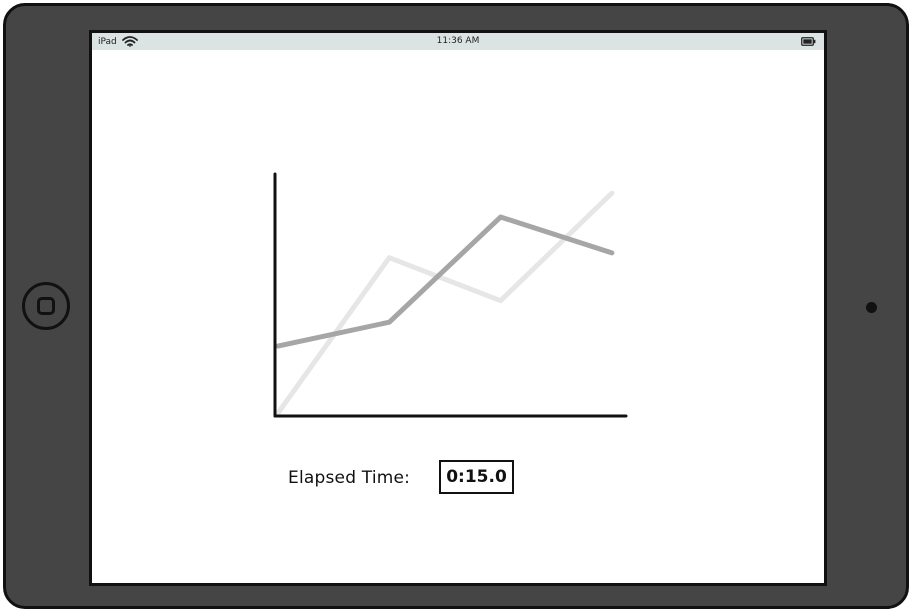 The image size is (916, 616). Describe the element at coordinates (476, 477) in the screenshot. I see `elapsed-time-value: 0:15.0` at that location.